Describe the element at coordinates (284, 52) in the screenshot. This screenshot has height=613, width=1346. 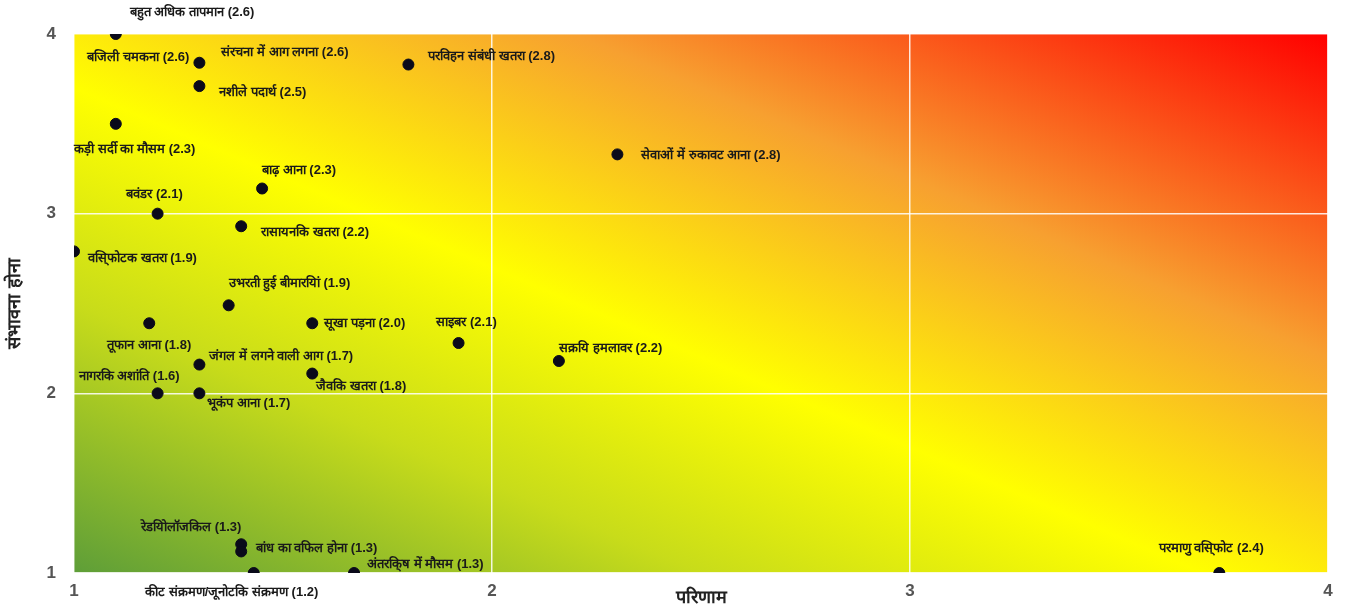
I see `annotation: संरचना में आग लगना (2.6)` at that location.